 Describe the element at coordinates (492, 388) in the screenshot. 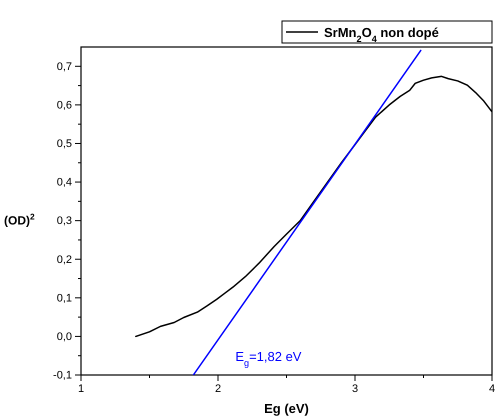

I see `x-tick-label: 4` at that location.